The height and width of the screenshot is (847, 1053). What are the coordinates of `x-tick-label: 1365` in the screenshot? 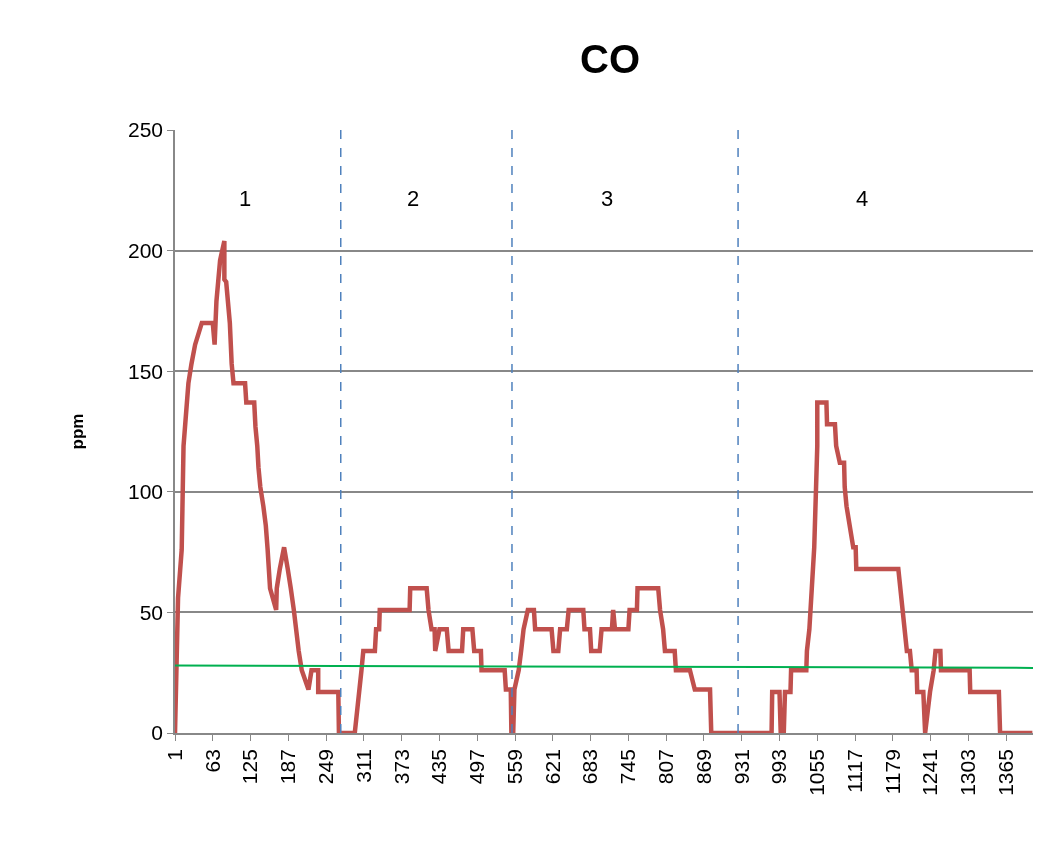 It's located at (1006, 772).